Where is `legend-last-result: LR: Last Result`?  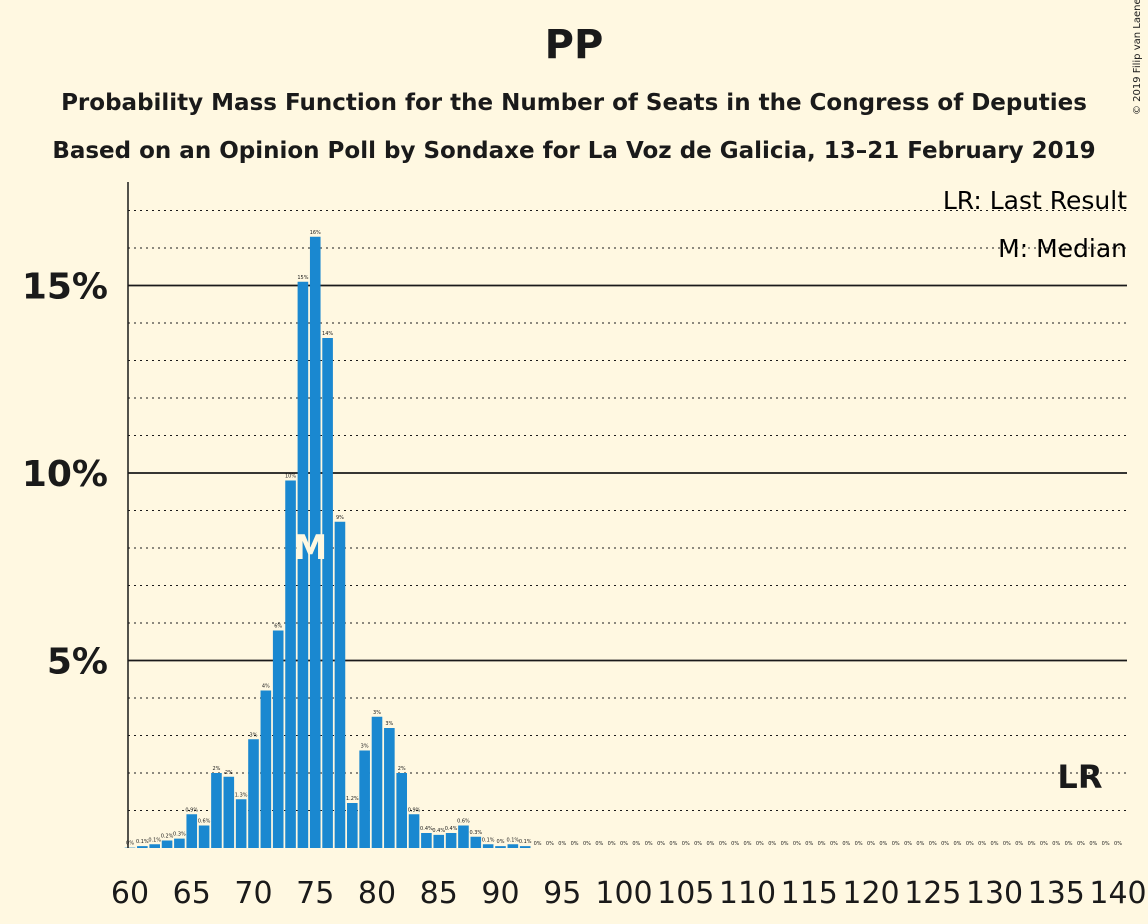
legend-last-result: LR: Last Result is located at coordinates (1035, 200).